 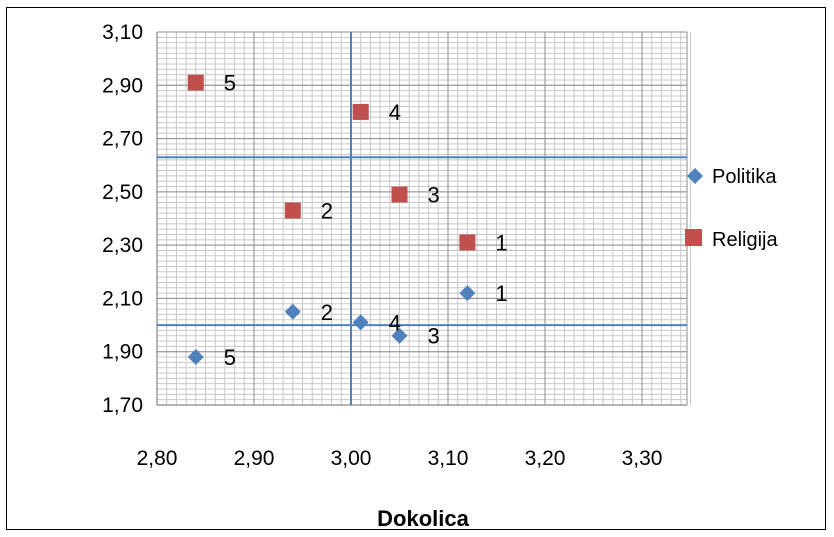 What do you see at coordinates (395, 322) in the screenshot?
I see `point-label-politika: 4` at bounding box center [395, 322].